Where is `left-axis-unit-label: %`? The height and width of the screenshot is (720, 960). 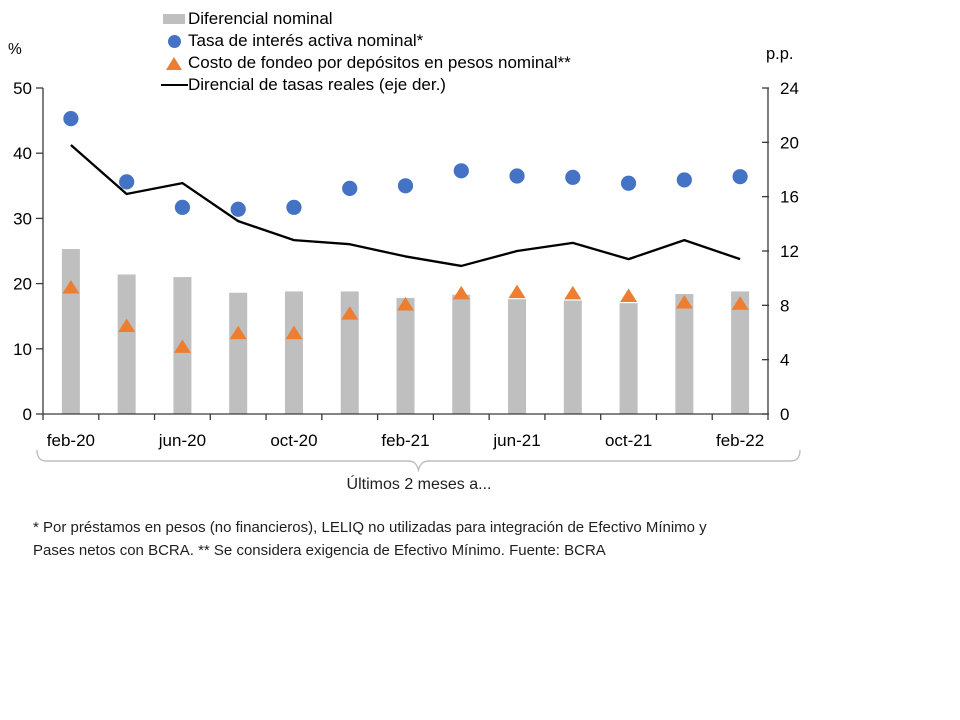 left-axis-unit-label: % is located at coordinates (15, 49).